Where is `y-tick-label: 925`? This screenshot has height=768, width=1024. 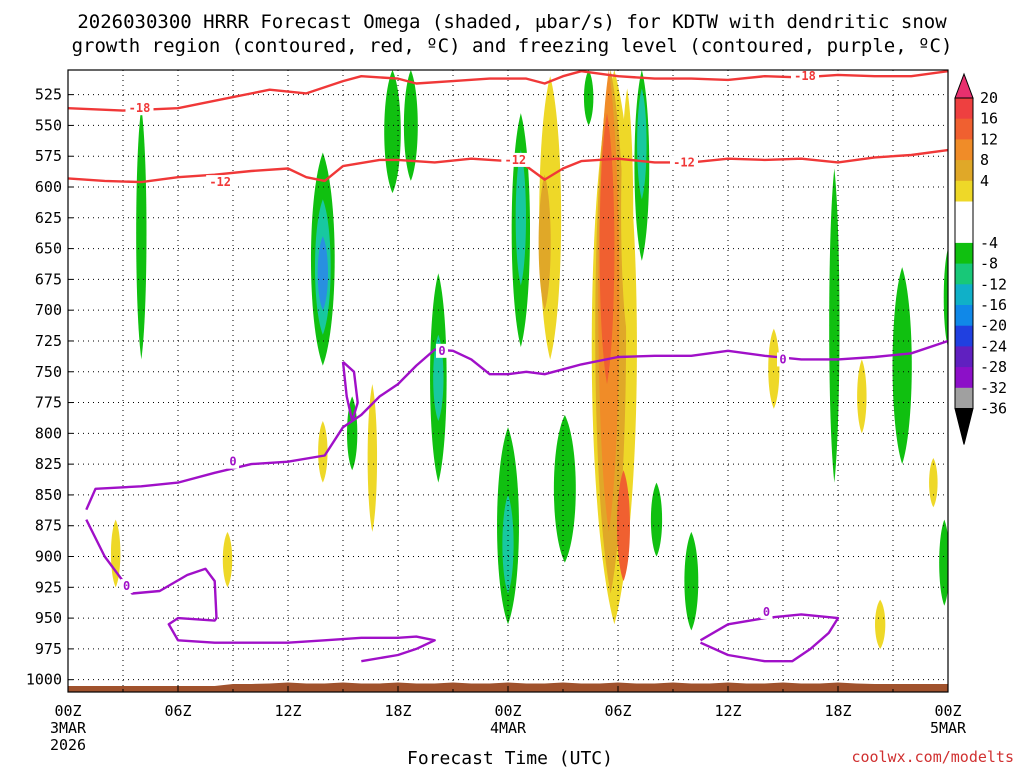 y-tick-label: 925 is located at coordinates (48, 587).